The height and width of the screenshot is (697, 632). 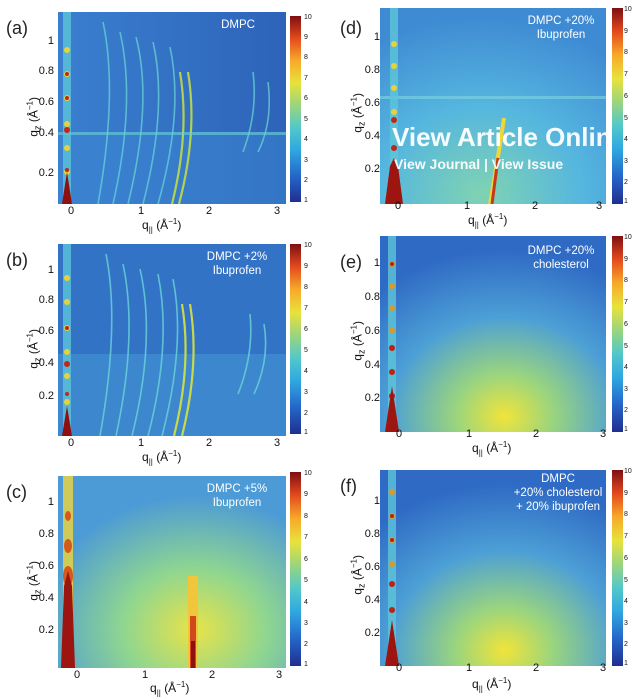 What do you see at coordinates (17, 28) in the screenshot?
I see `panel-label: (a)` at bounding box center [17, 28].